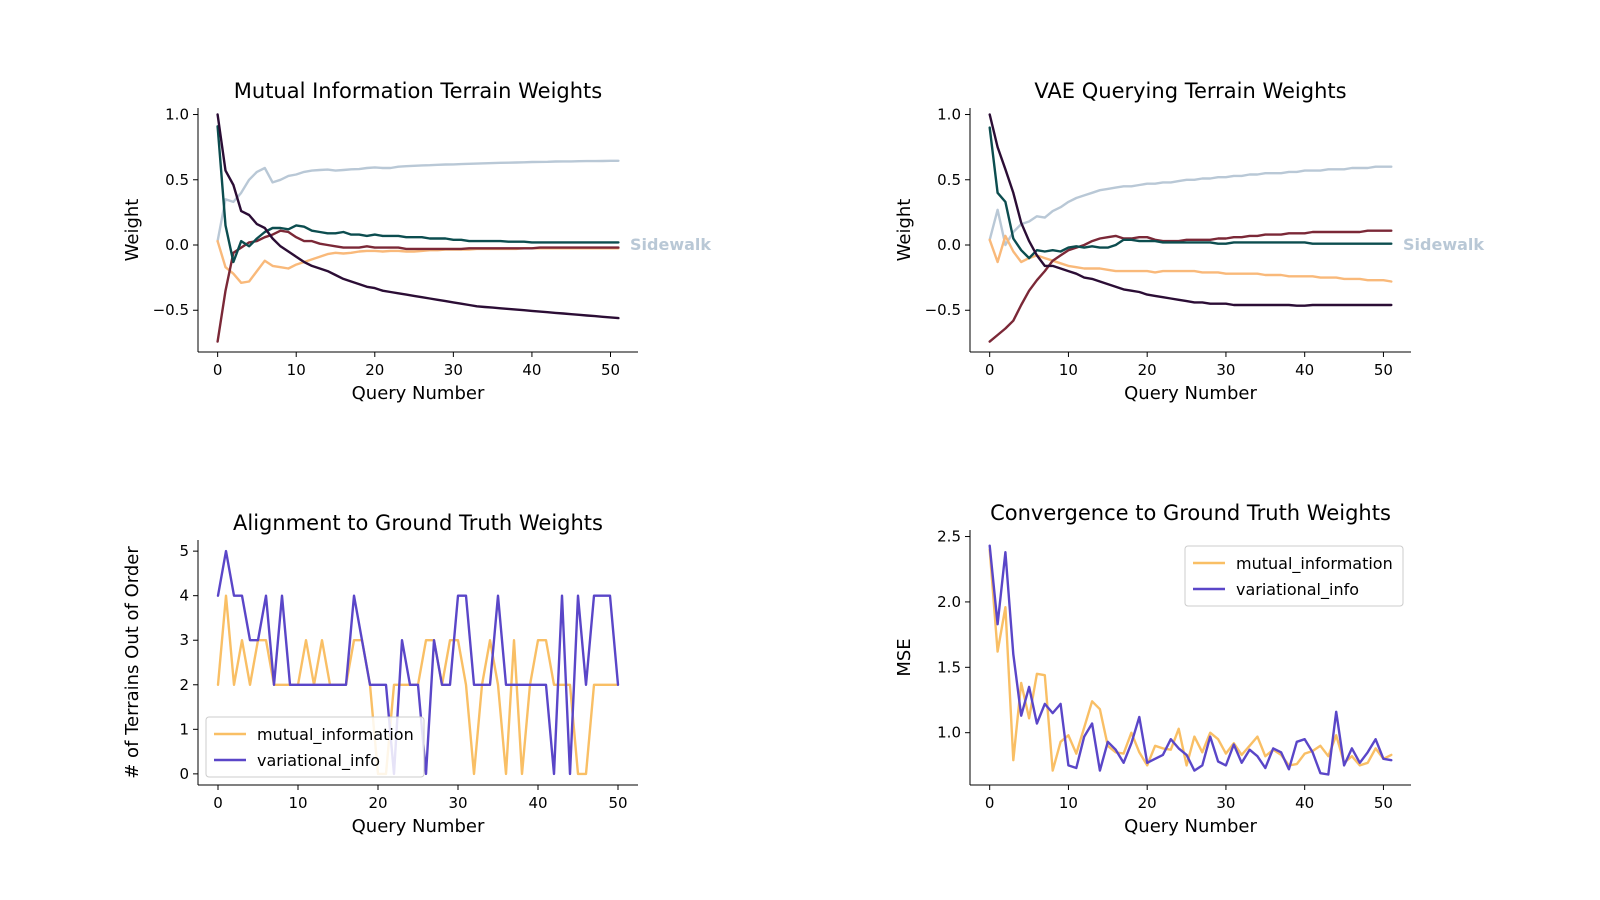 This screenshot has width=1600, height=900. Describe the element at coordinates (132, 662) in the screenshot. I see `y-axis-label: # of Terrains Out of Order` at that location.